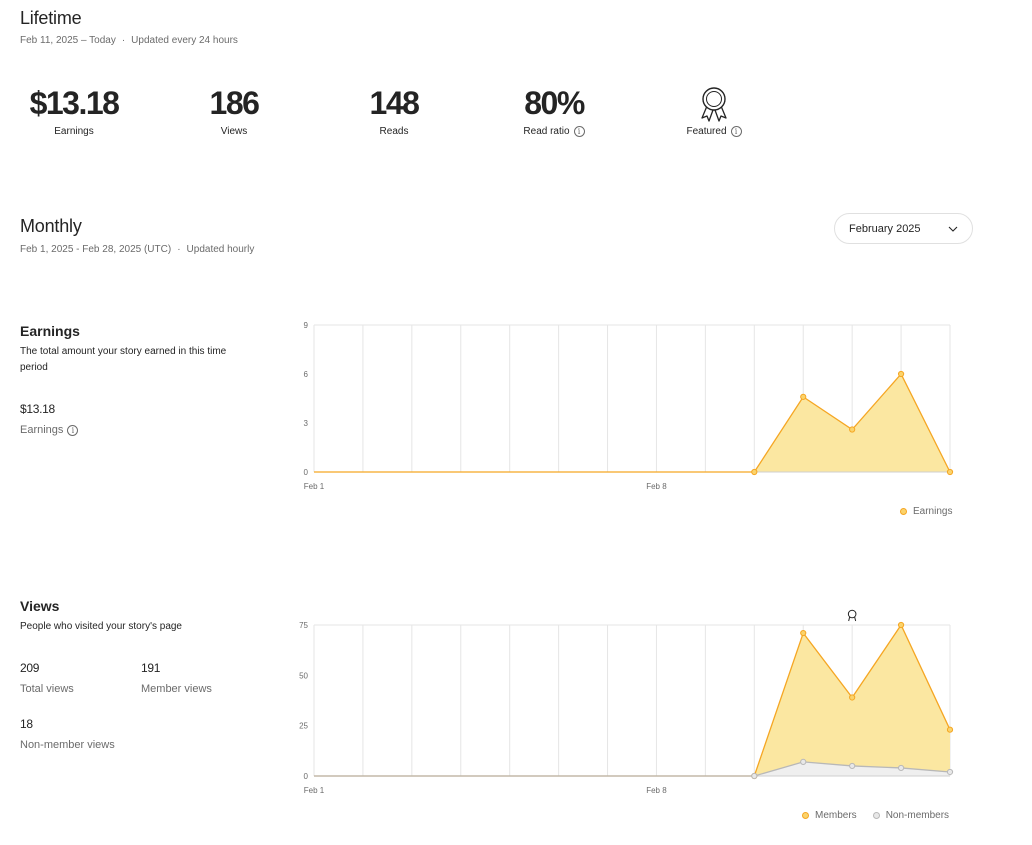 The height and width of the screenshot is (845, 1032). I want to click on stat-read-ratio: 80% Read ratio i, so click(554, 110).